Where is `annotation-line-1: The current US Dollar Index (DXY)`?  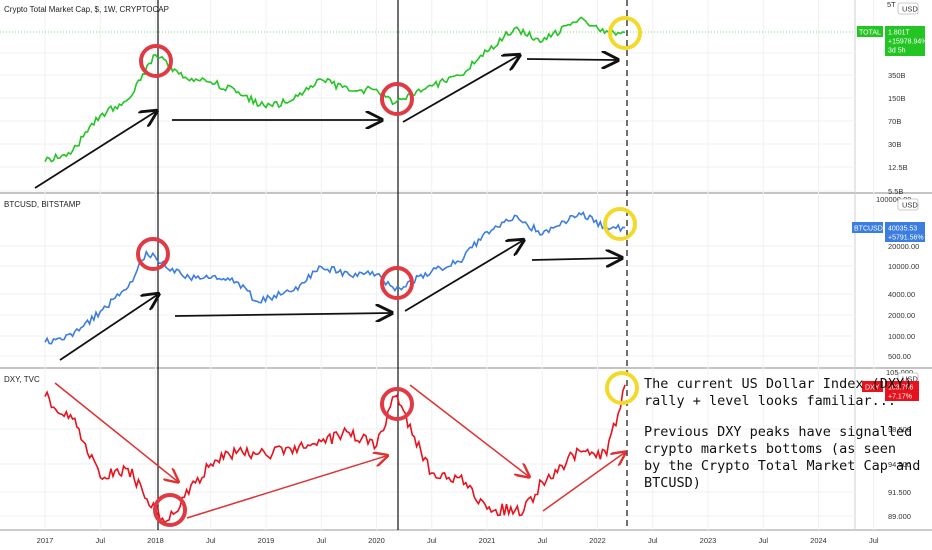
annotation-line-1: The current US Dollar Index (DXY) is located at coordinates (778, 384).